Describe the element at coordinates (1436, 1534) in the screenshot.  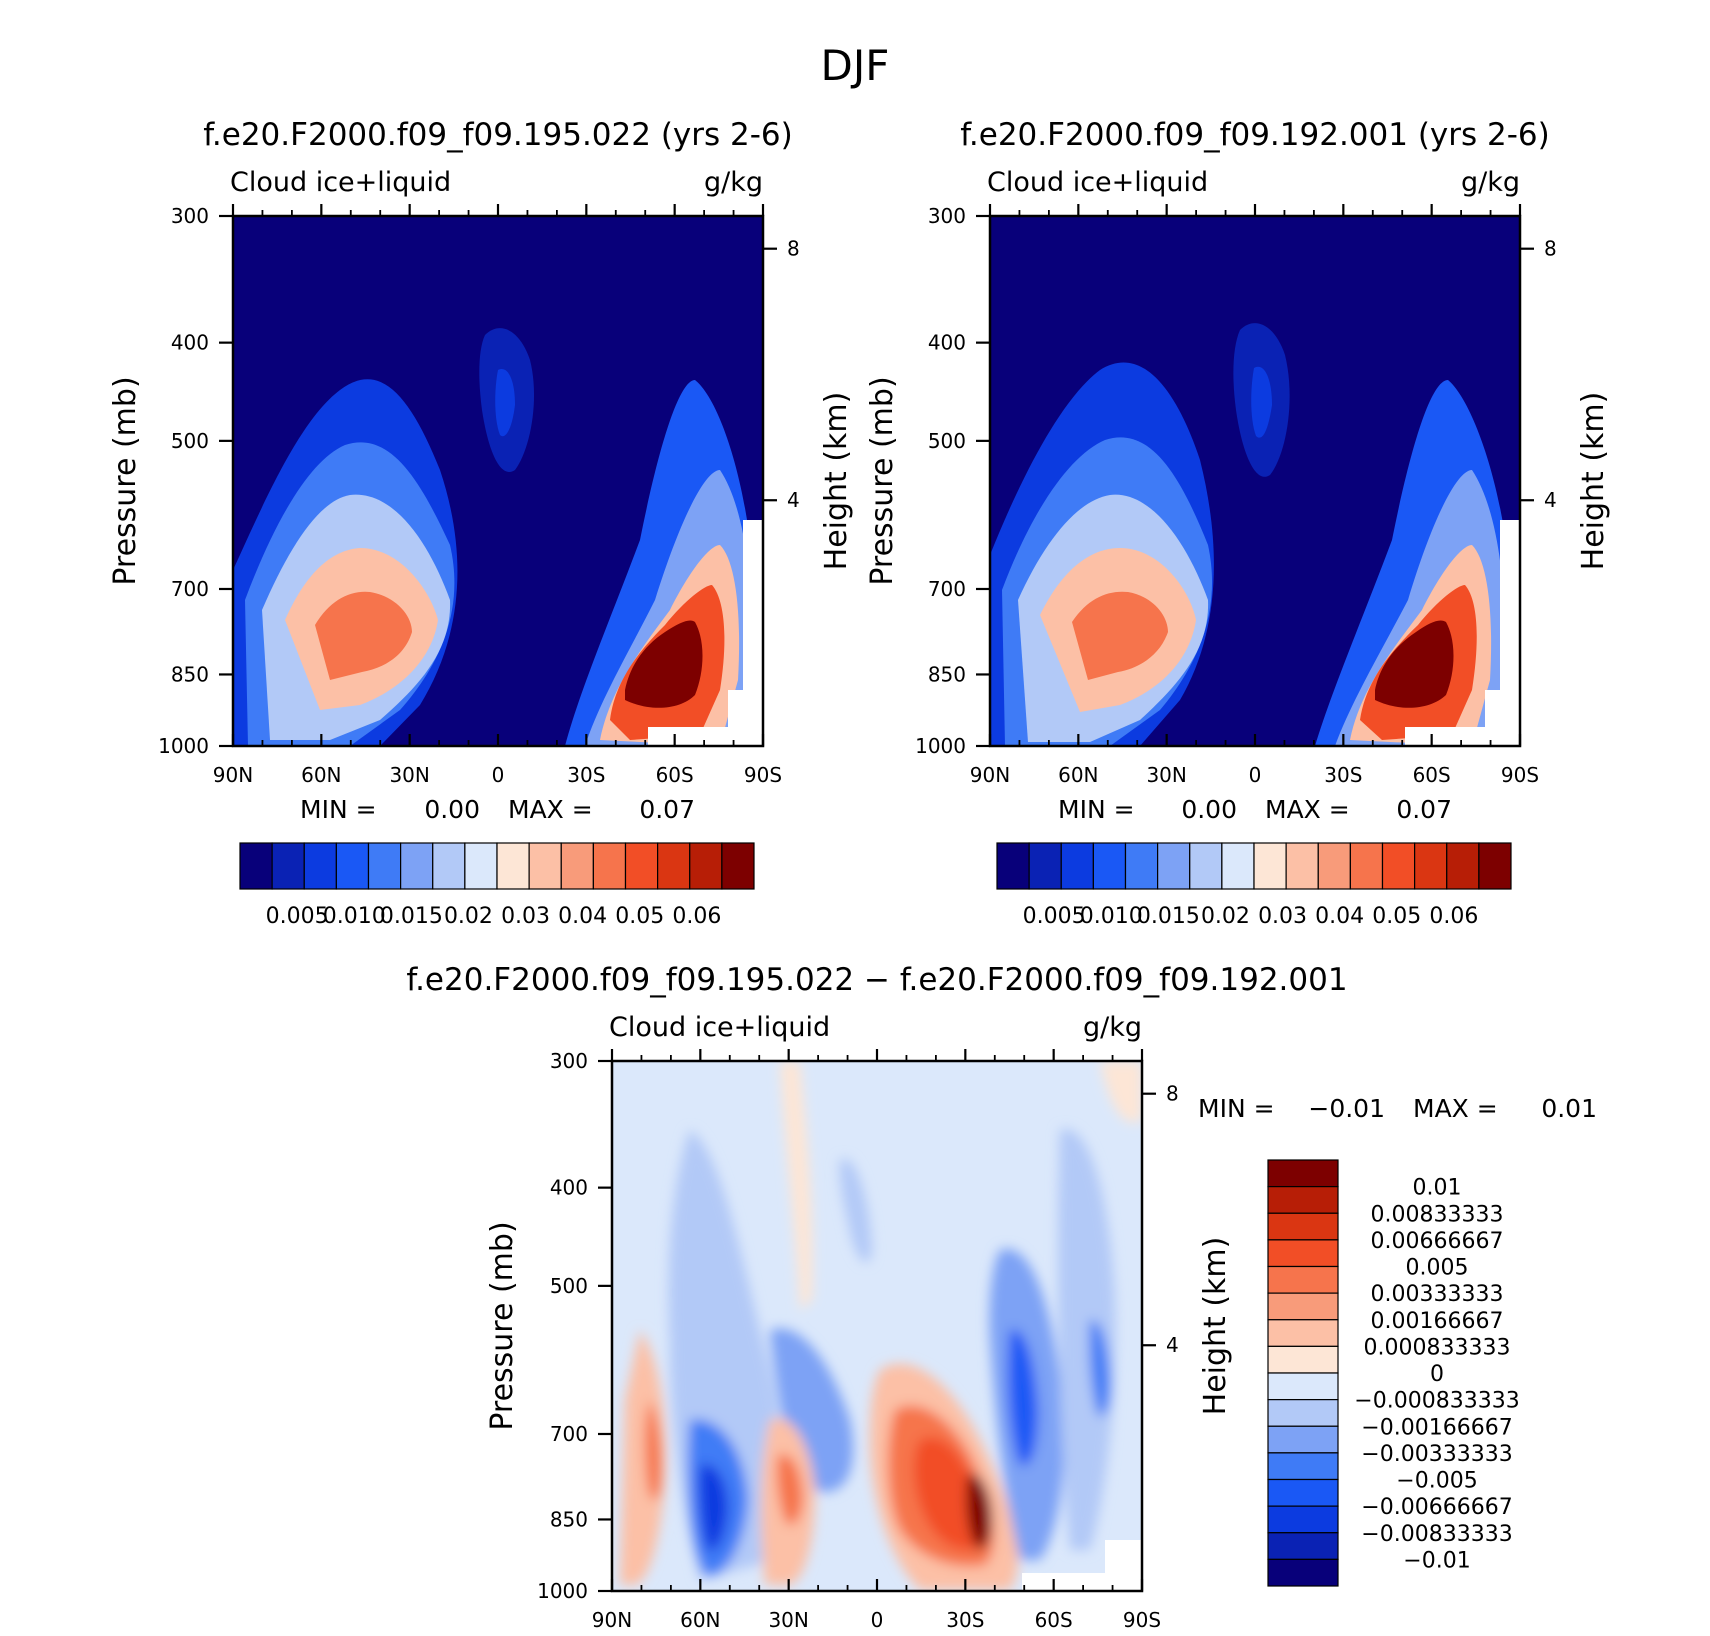
I see `colorbar-label: −0.00833333` at that location.